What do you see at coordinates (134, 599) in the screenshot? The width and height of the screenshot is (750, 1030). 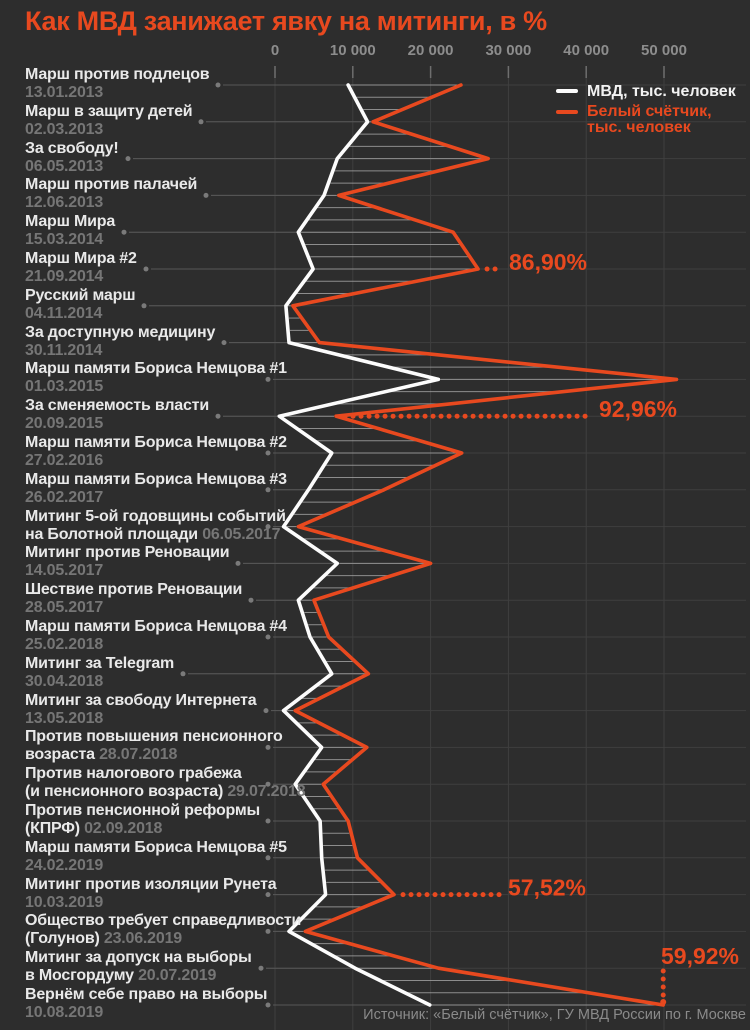 I see `event-label: Шествие против Реновации 28.05.2017` at bounding box center [134, 599].